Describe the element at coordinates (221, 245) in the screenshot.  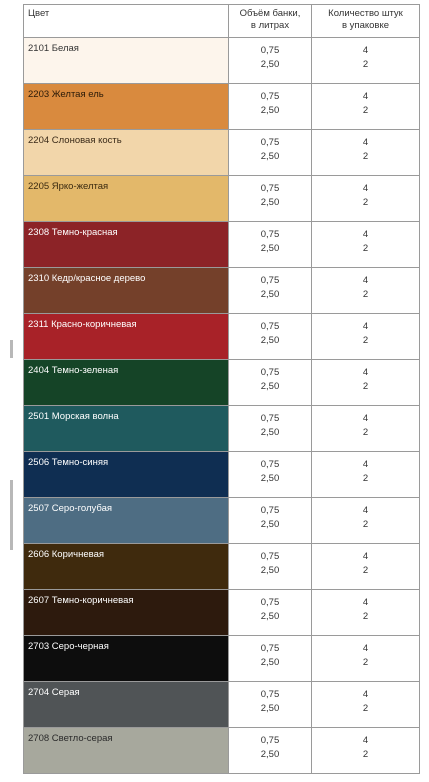
I see `table-row: 2308 Темно-красная 0,75 2,50 4 2` at that location.